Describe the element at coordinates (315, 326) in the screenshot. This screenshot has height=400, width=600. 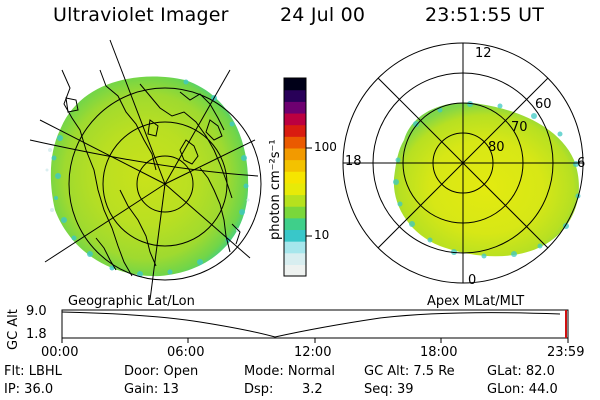
I see `altitude-plot` at that location.